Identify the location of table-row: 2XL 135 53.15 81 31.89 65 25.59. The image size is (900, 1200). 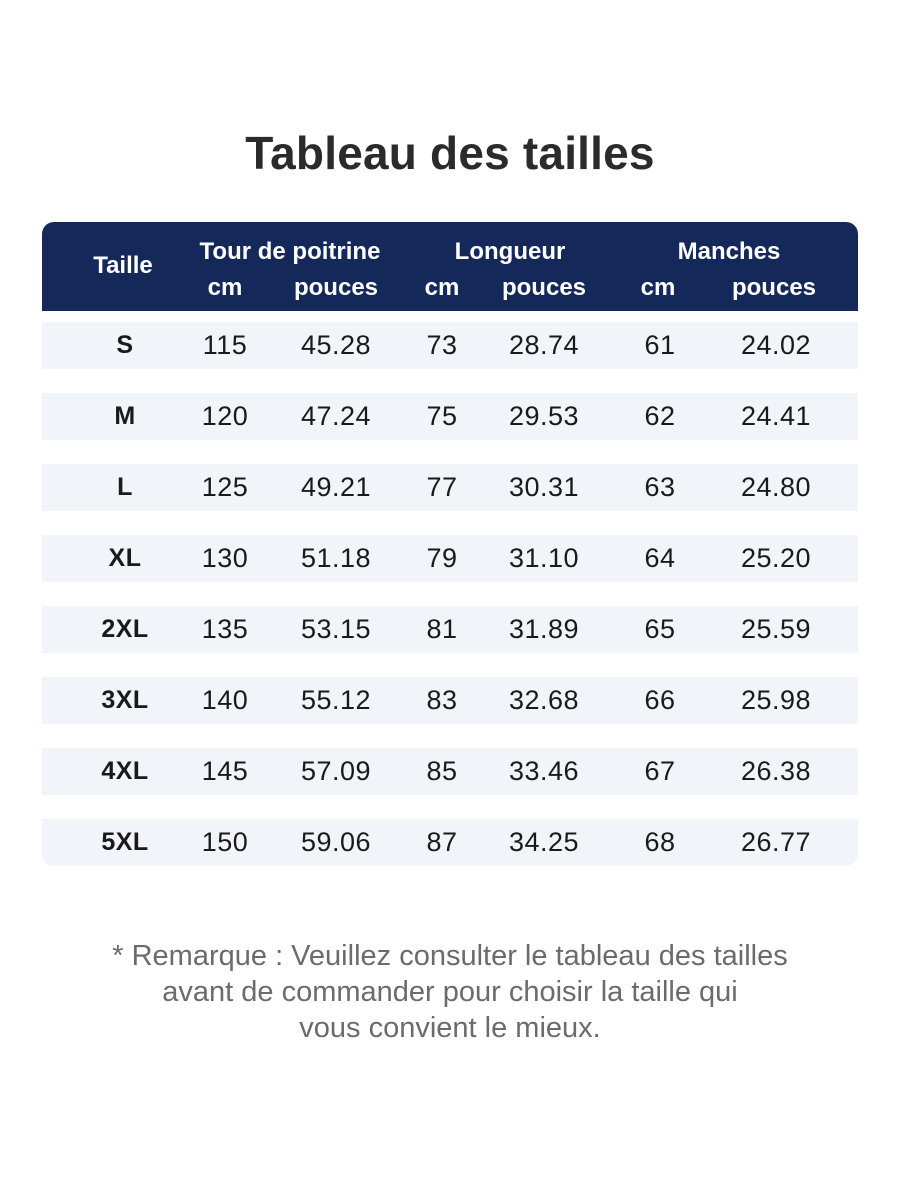
(450, 629).